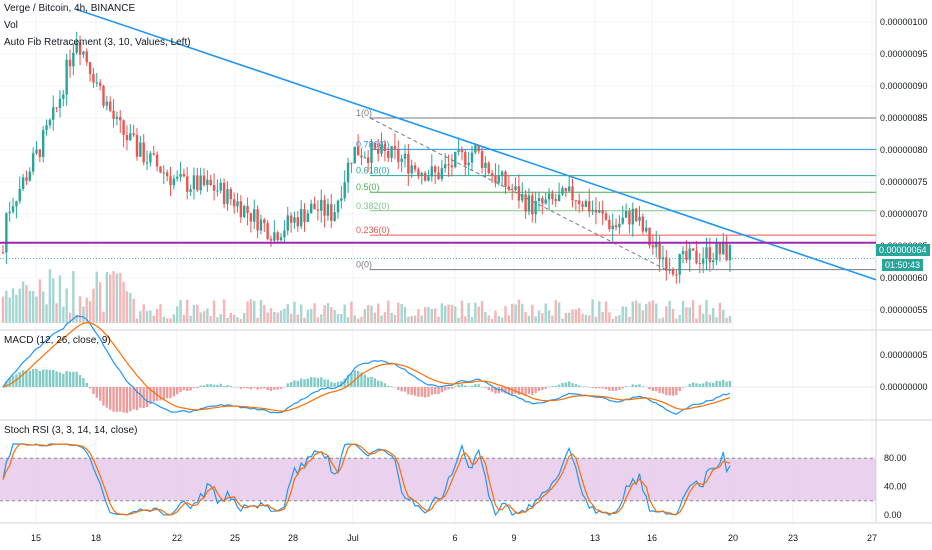  What do you see at coordinates (70, 8) in the screenshot?
I see `chart-title: Verge / Bitcoin, 4h, BINANCE` at bounding box center [70, 8].